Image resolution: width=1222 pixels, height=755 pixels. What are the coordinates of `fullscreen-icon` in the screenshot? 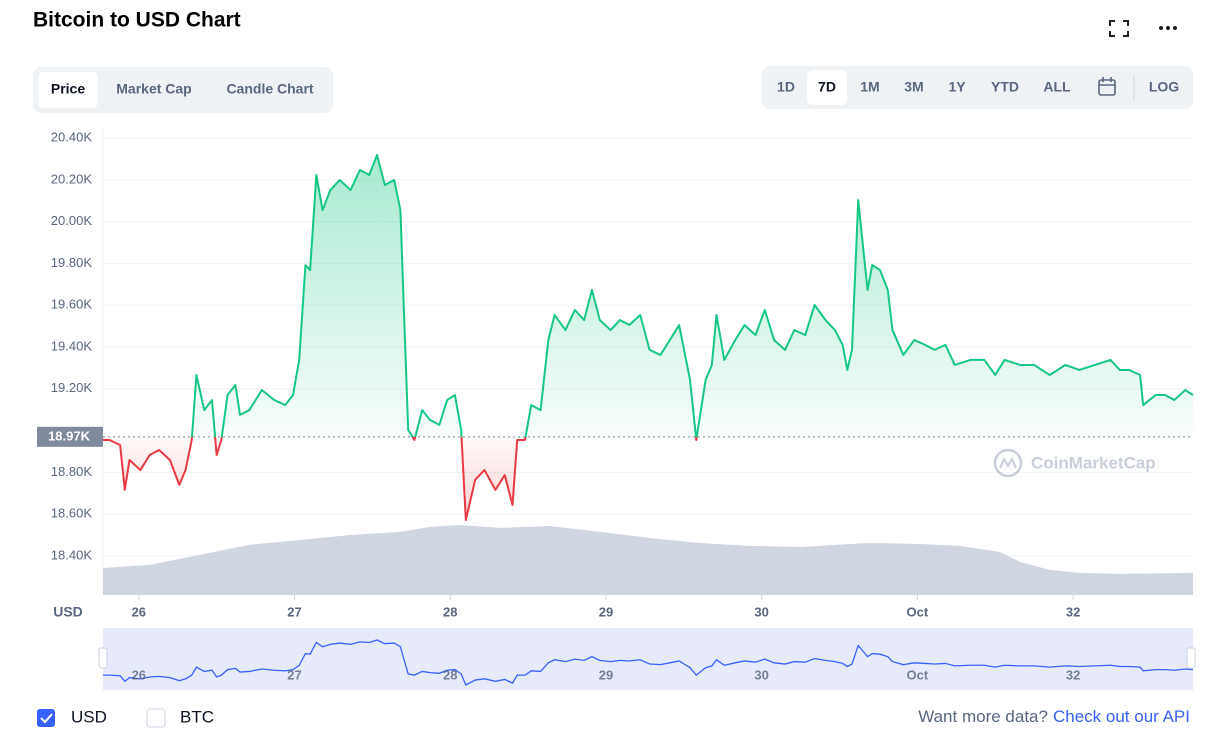 It's located at (1119, 28).